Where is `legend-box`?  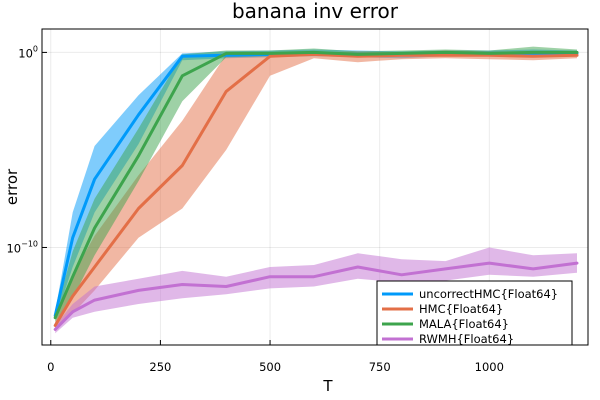 legend-box is located at coordinates (474, 313).